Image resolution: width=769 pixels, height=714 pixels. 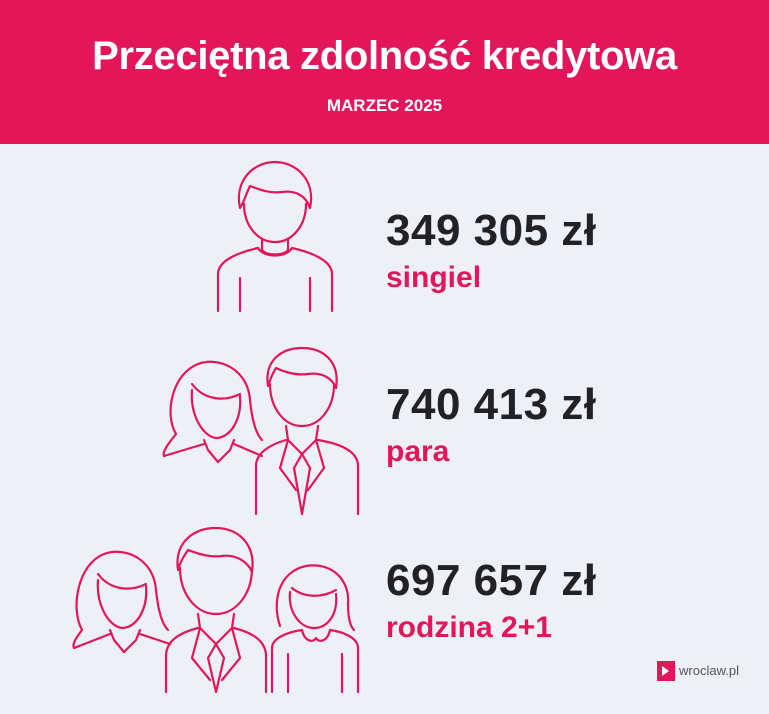 I want to click on amount-family: 697 657 zł, so click(x=491, y=580).